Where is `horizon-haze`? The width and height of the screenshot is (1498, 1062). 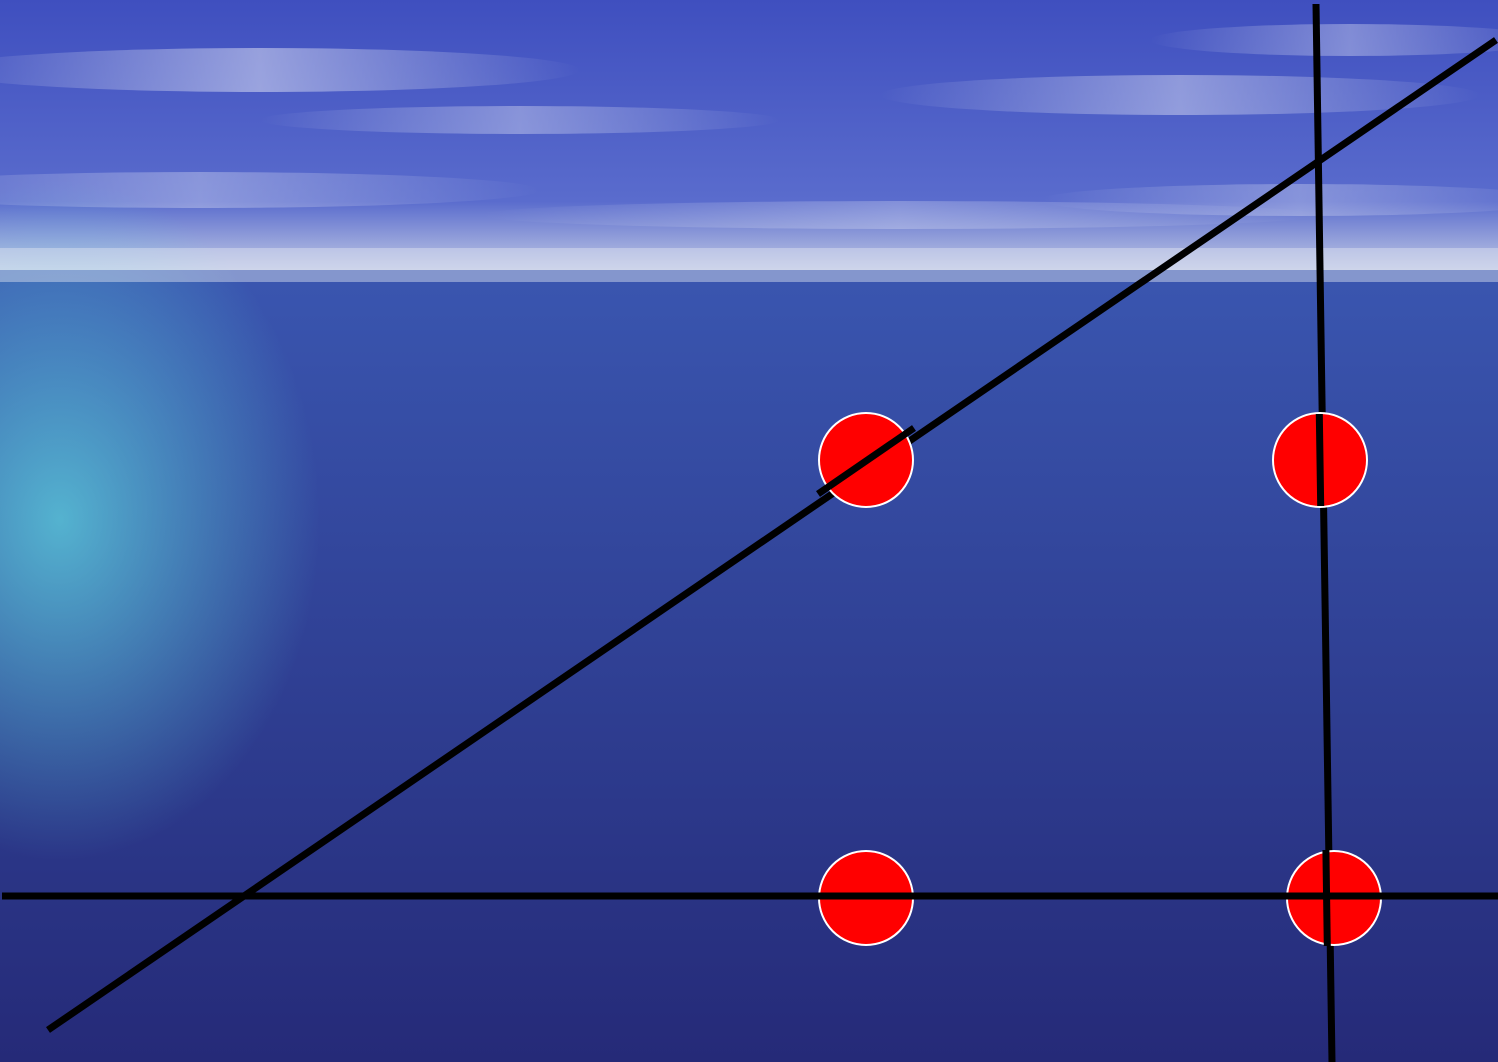 horizon-haze is located at coordinates (749, 265).